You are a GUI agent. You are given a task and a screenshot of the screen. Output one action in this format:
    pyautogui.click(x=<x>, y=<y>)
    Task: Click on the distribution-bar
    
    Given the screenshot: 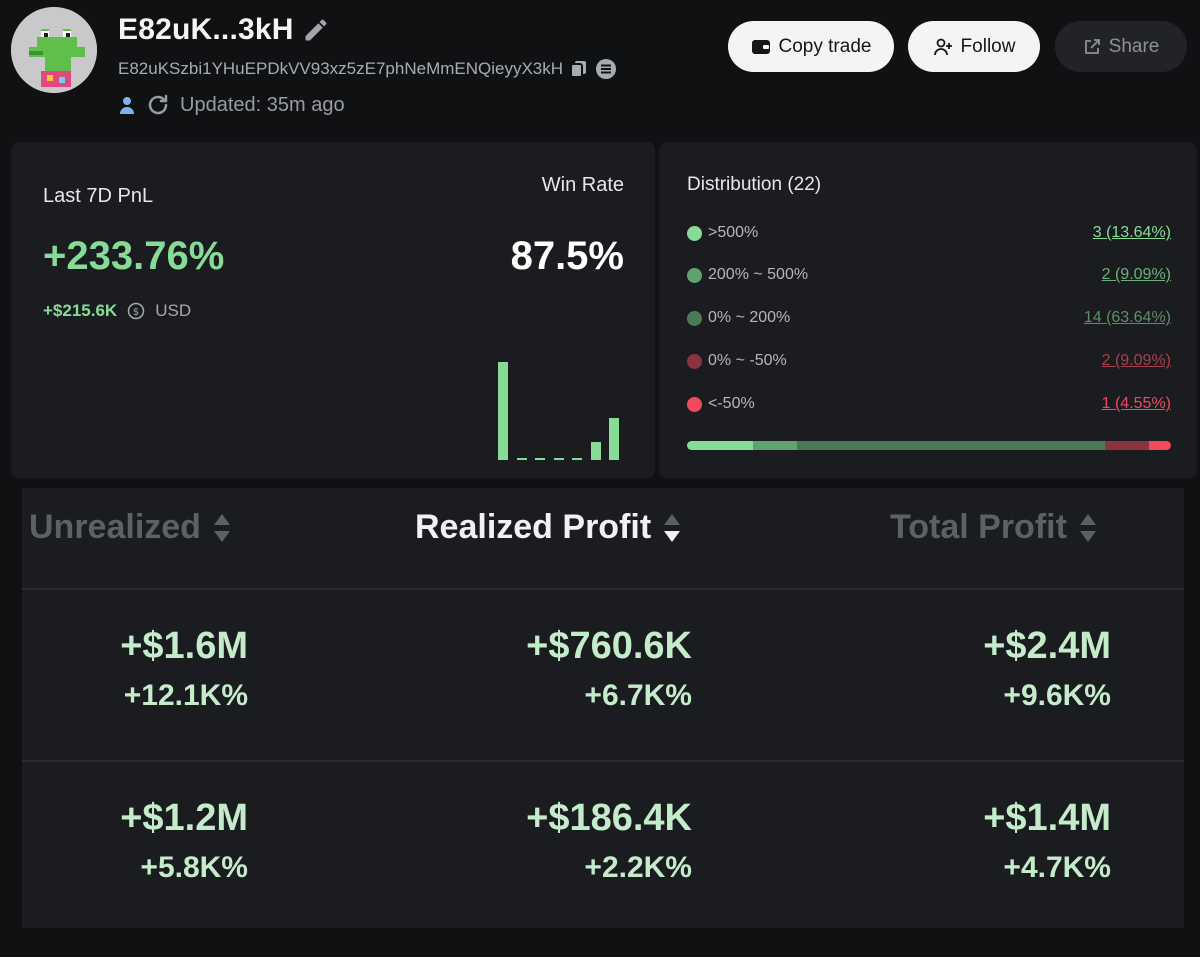 What is the action you would take?
    pyautogui.click(x=929, y=445)
    